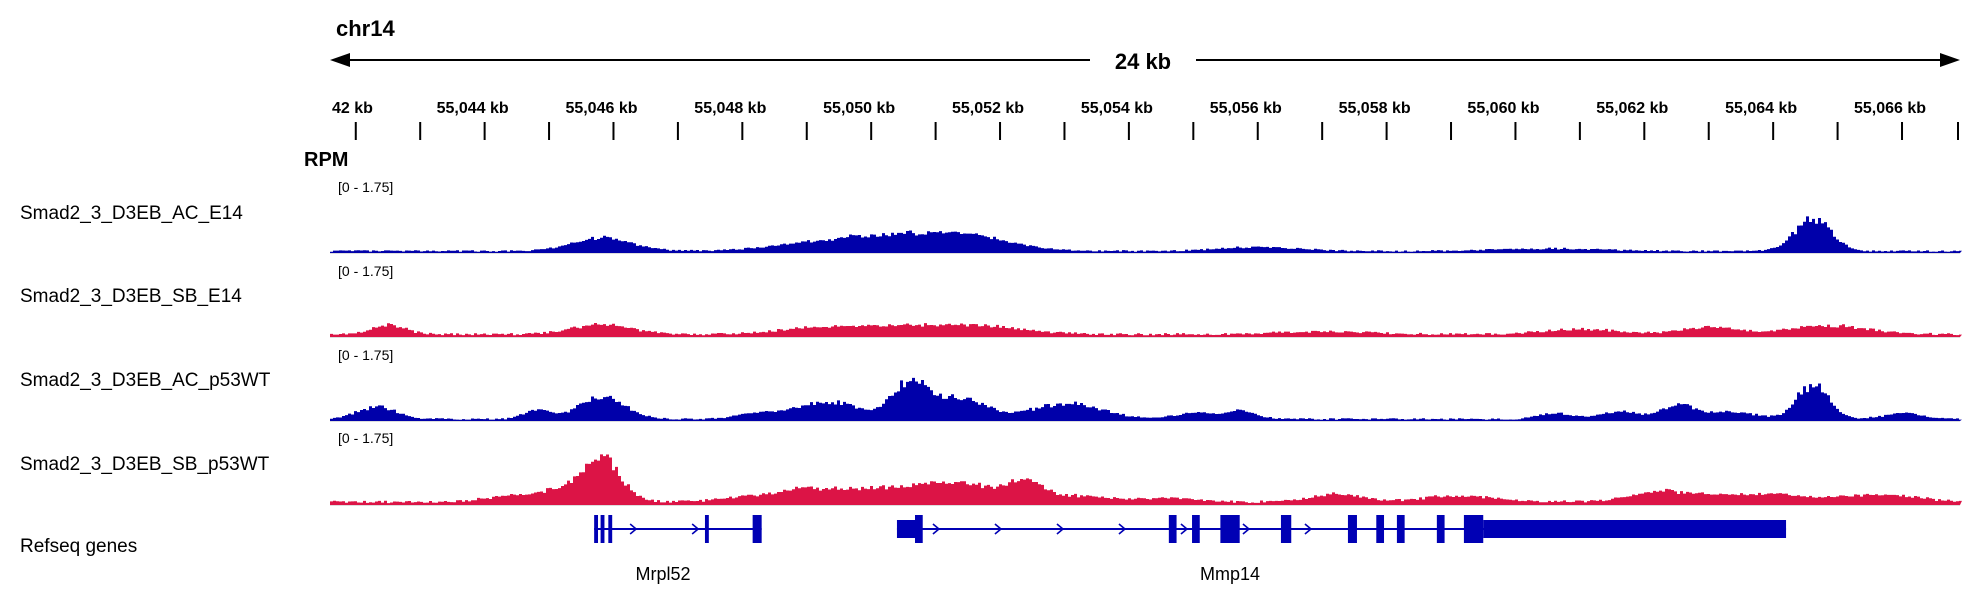  What do you see at coordinates (340, 60) in the screenshot?
I see `span-arrow-left-head` at bounding box center [340, 60].